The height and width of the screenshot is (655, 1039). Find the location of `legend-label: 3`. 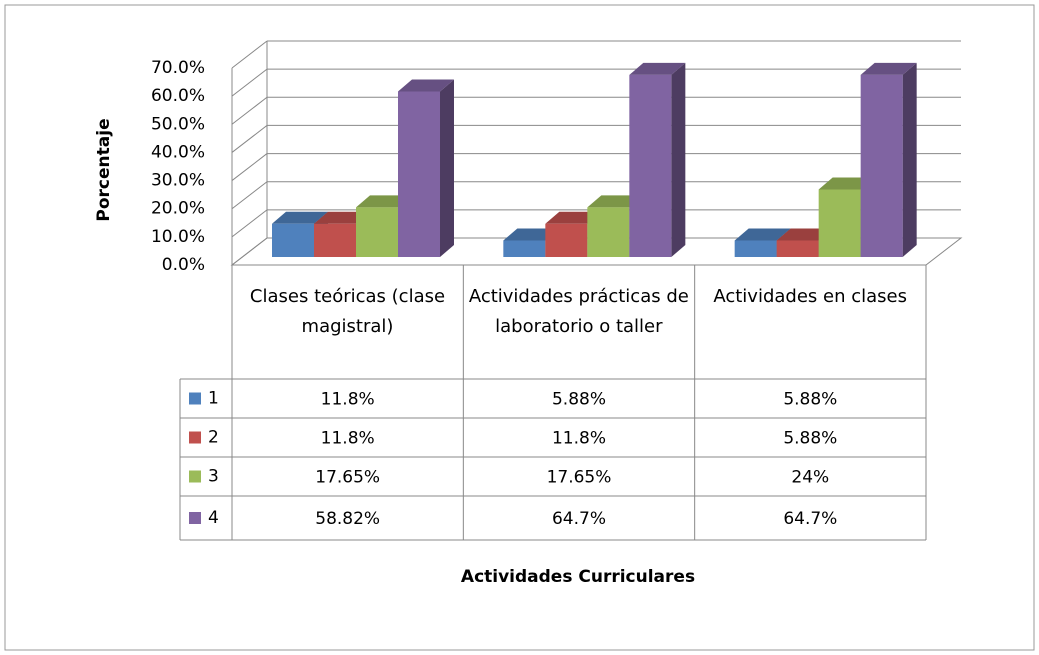

legend-label: 3 is located at coordinates (213, 477).